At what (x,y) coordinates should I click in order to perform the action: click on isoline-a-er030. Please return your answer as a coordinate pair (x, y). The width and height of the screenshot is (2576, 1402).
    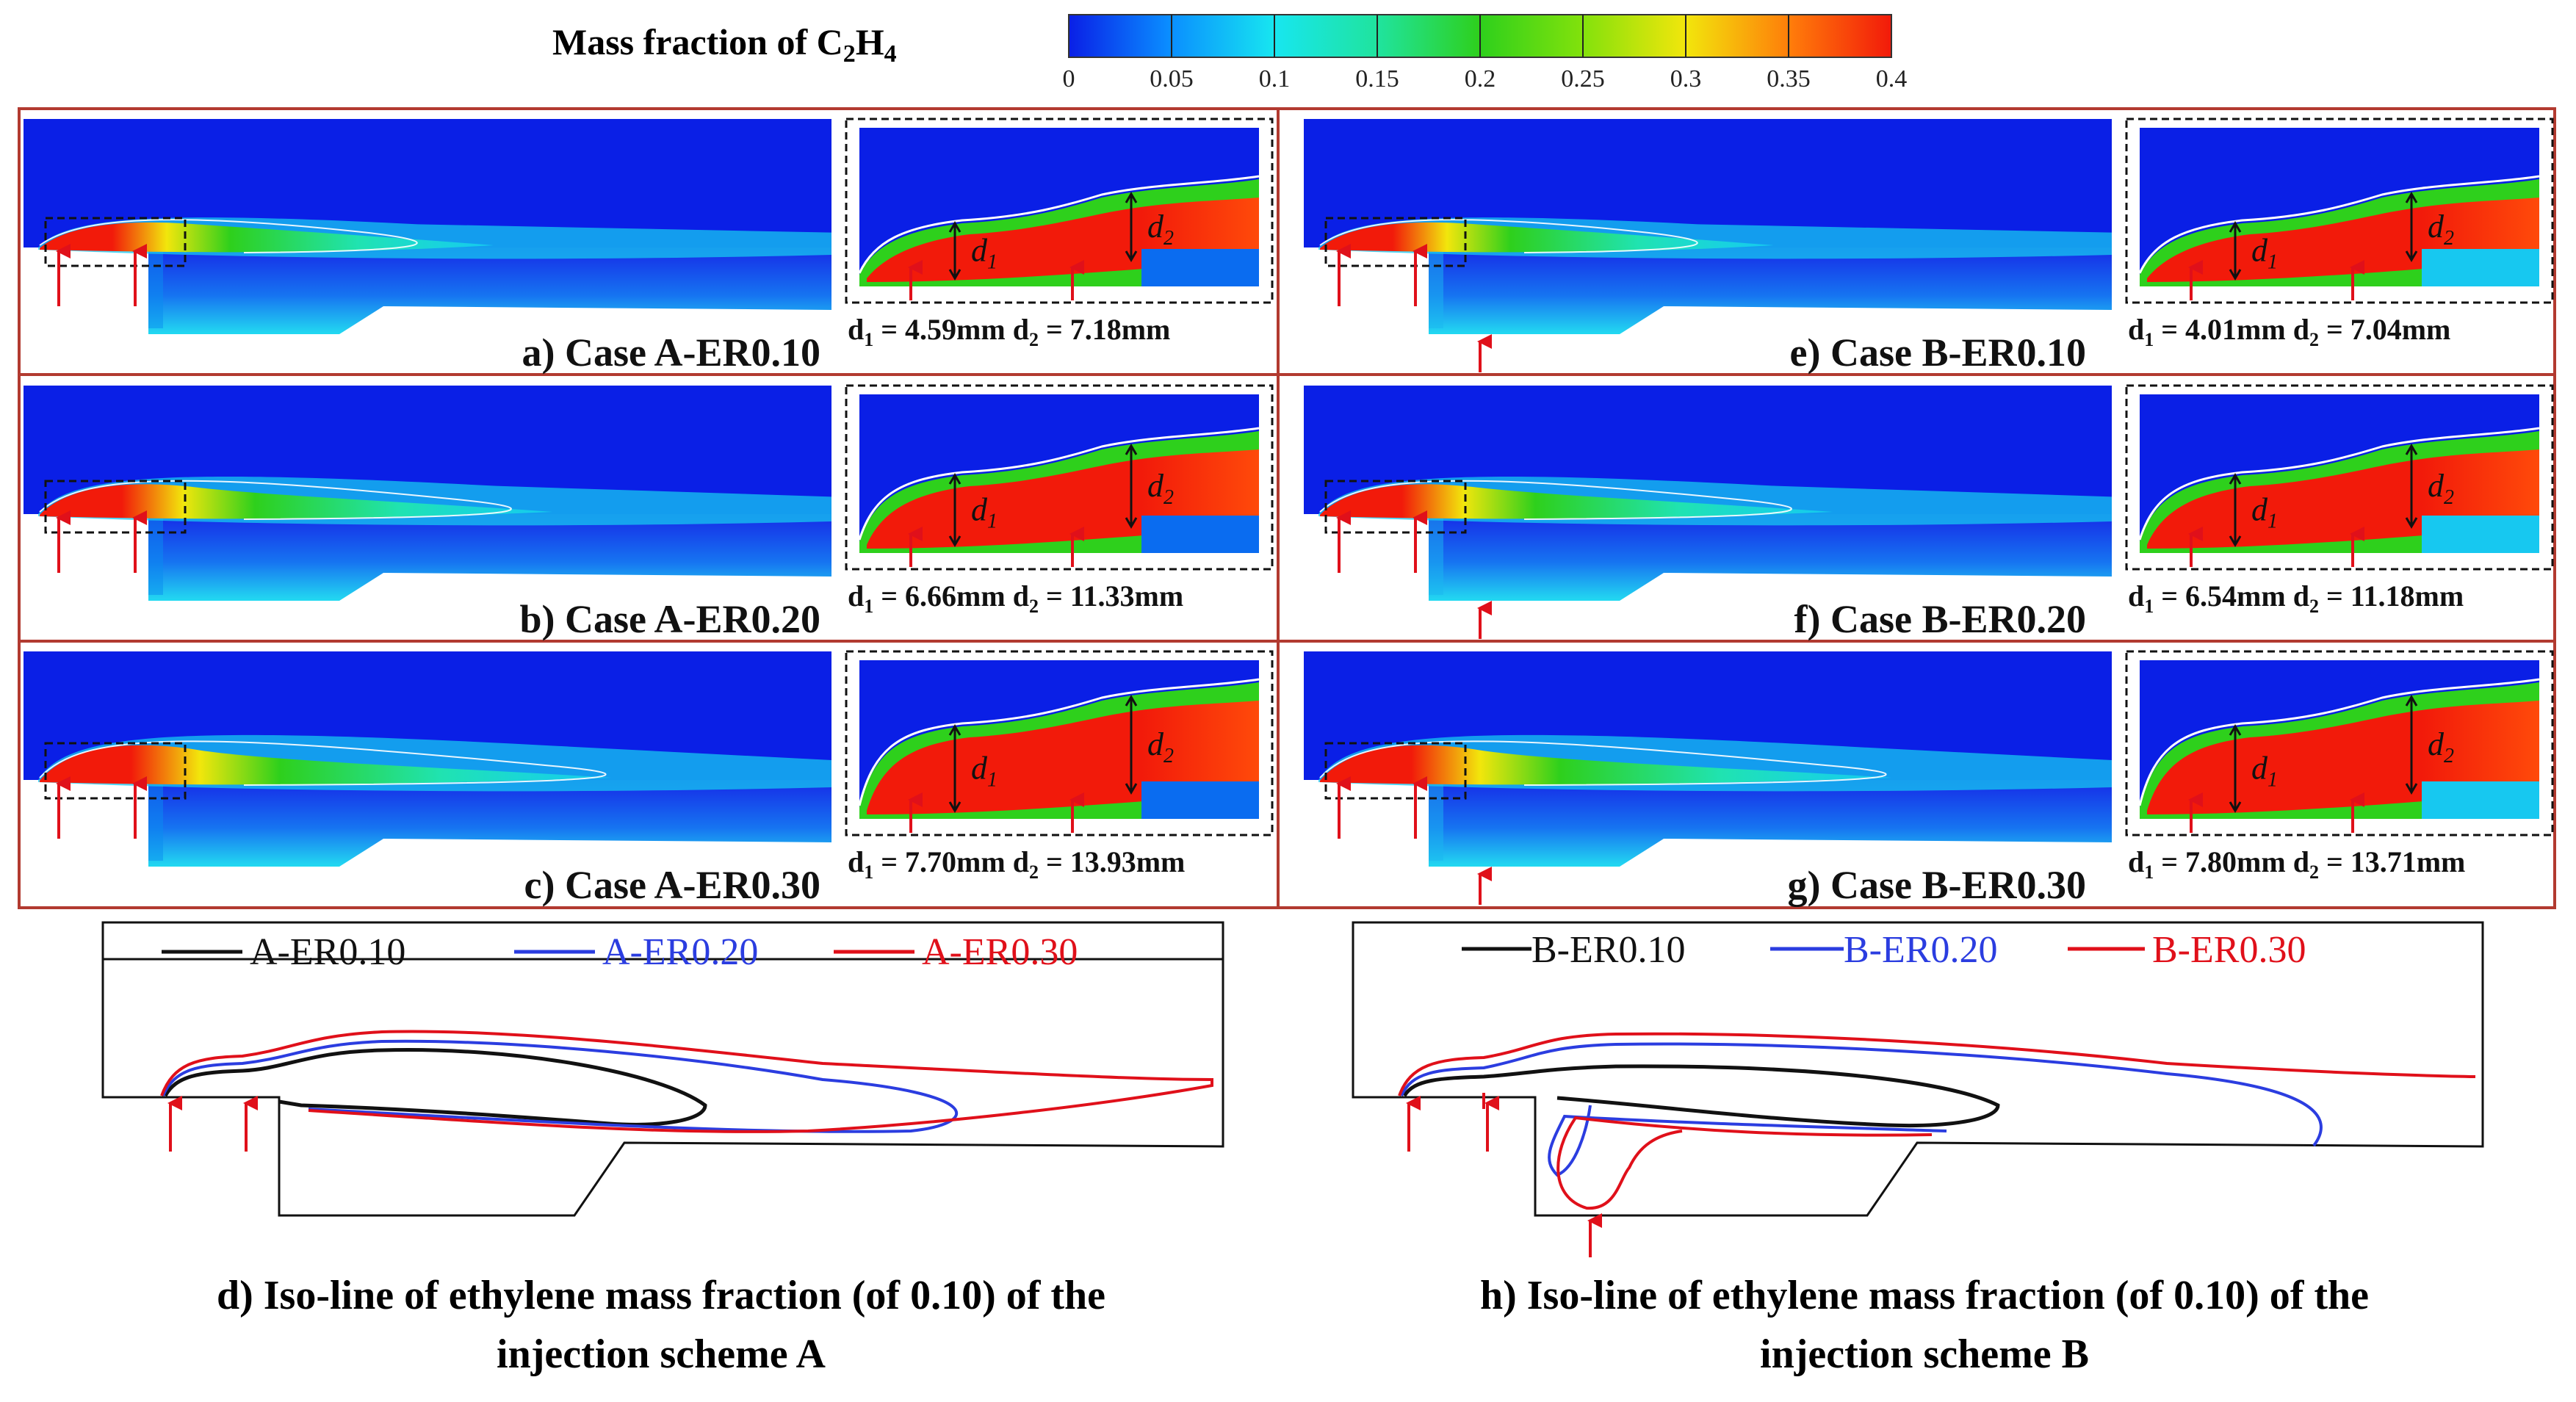
    Looking at the image, I should click on (686, 1081).